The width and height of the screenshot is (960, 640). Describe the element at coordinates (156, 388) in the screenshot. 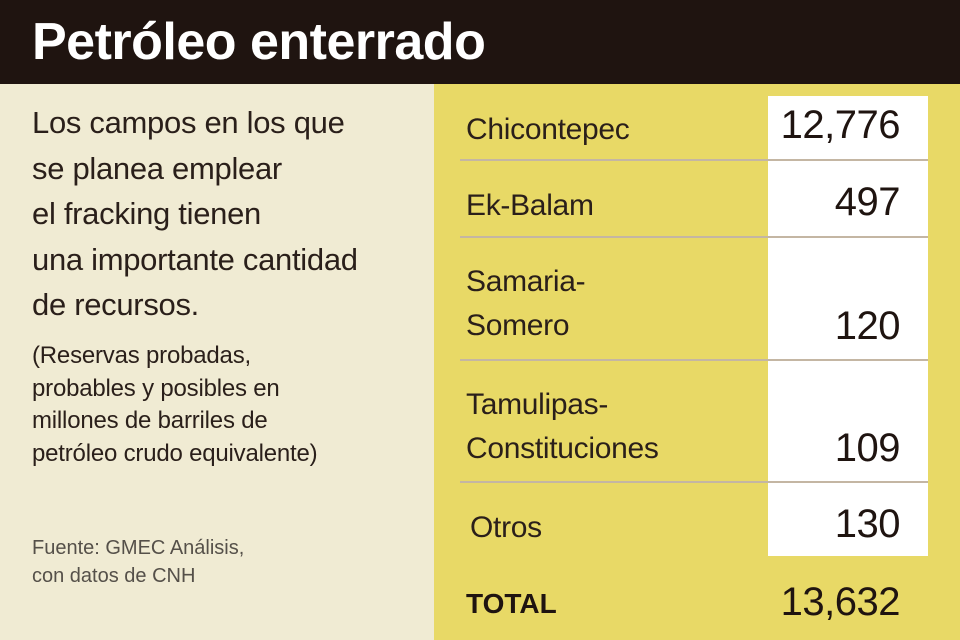

I see `note-line: probables y posibles en` at that location.